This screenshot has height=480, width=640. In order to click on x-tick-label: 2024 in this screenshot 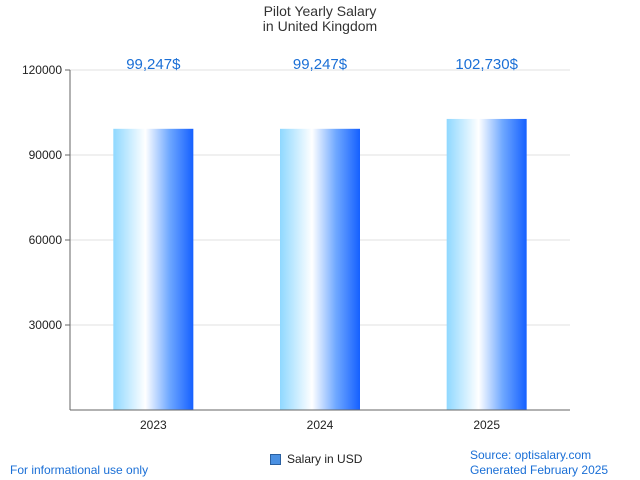, I will do `click(320, 425)`.